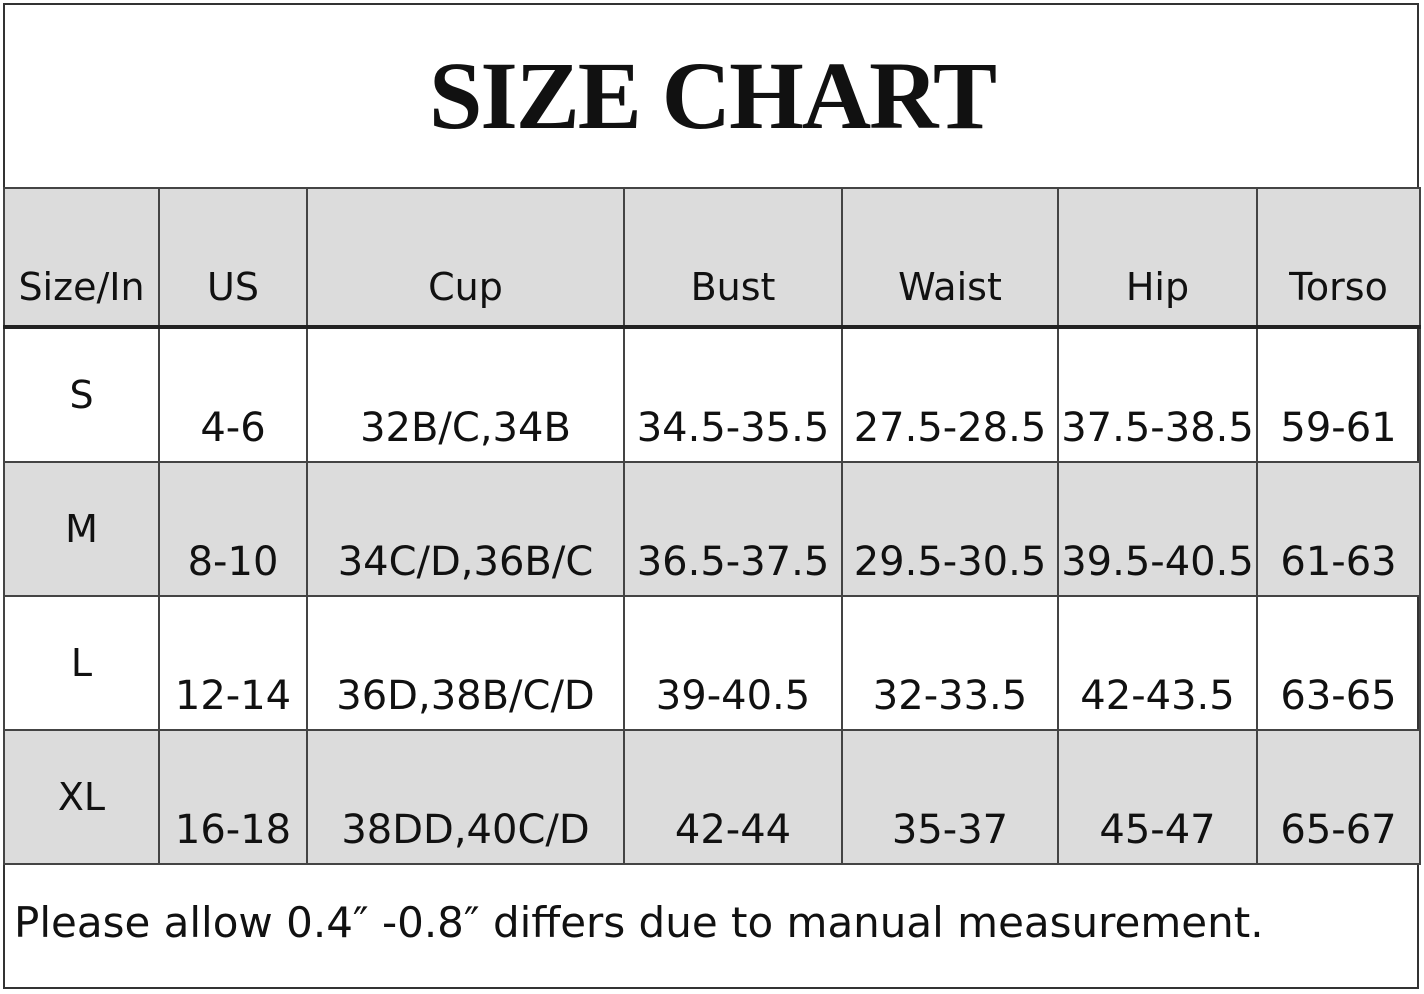  What do you see at coordinates (81, 797) in the screenshot?
I see `table-cell: XL` at bounding box center [81, 797].